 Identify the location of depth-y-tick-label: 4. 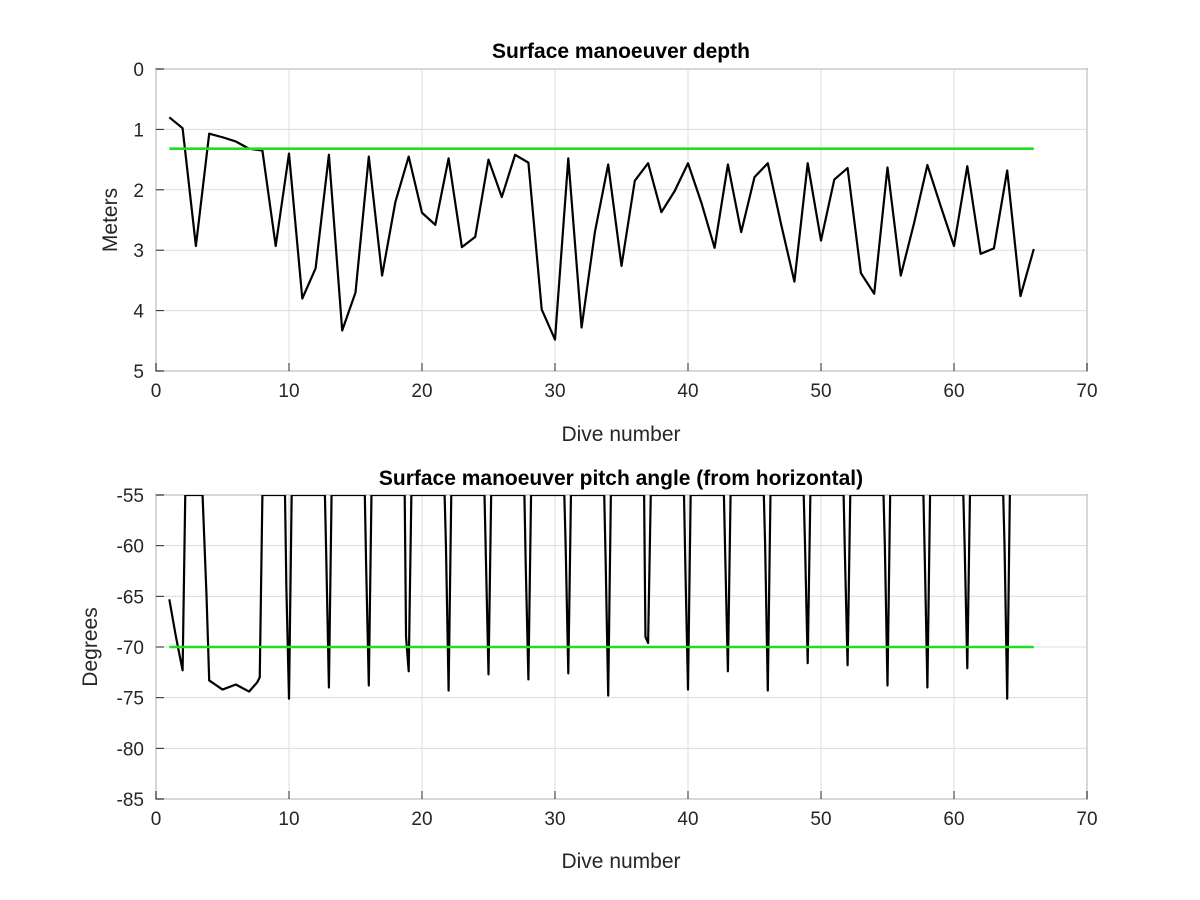
(138, 312).